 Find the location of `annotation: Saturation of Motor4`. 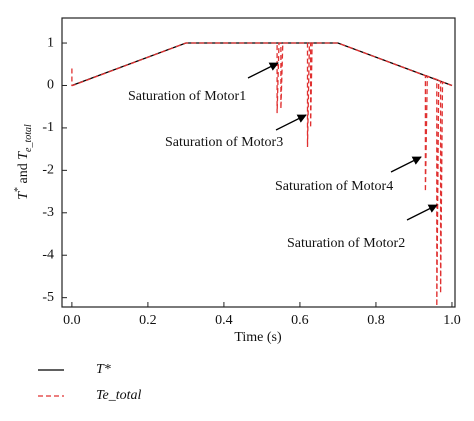

annotation: Saturation of Motor4 is located at coordinates (334, 186).